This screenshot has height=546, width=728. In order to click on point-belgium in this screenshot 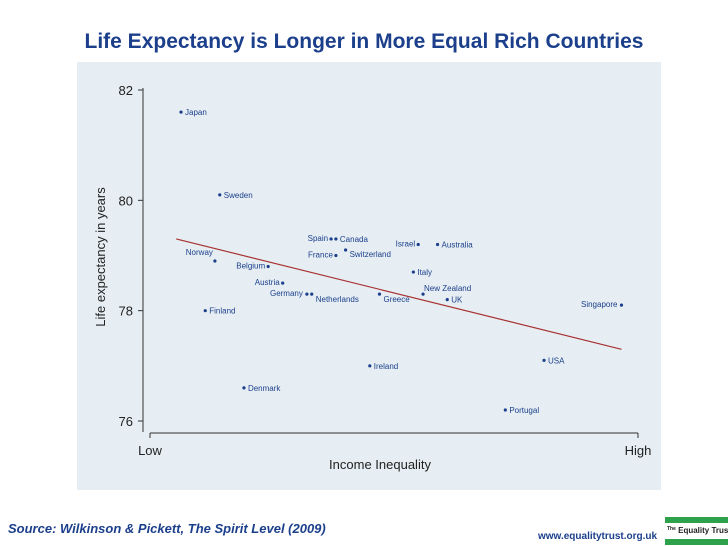, I will do `click(268, 266)`.